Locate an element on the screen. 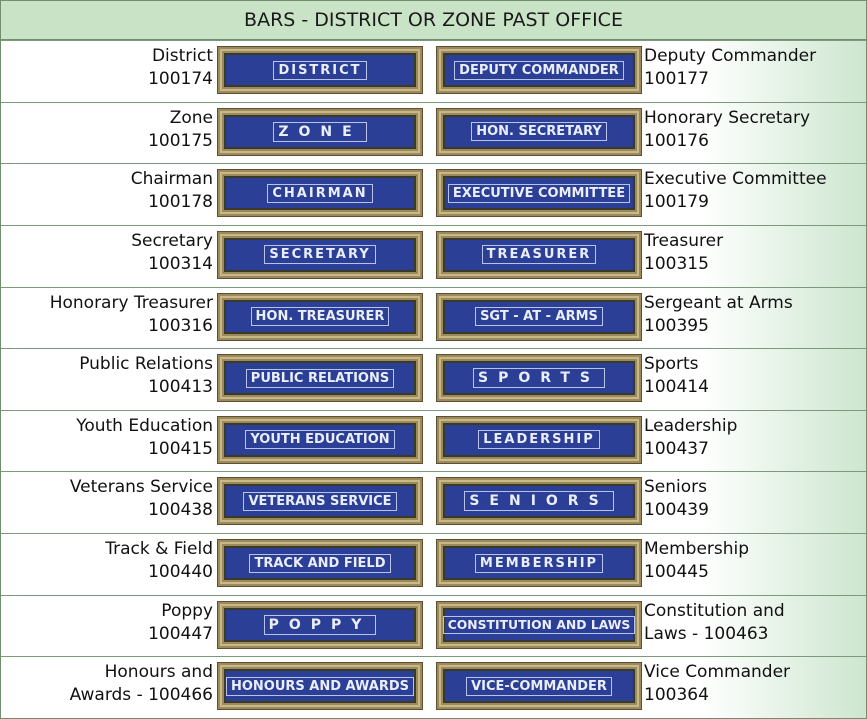  right-name: Membership is located at coordinates (697, 549).